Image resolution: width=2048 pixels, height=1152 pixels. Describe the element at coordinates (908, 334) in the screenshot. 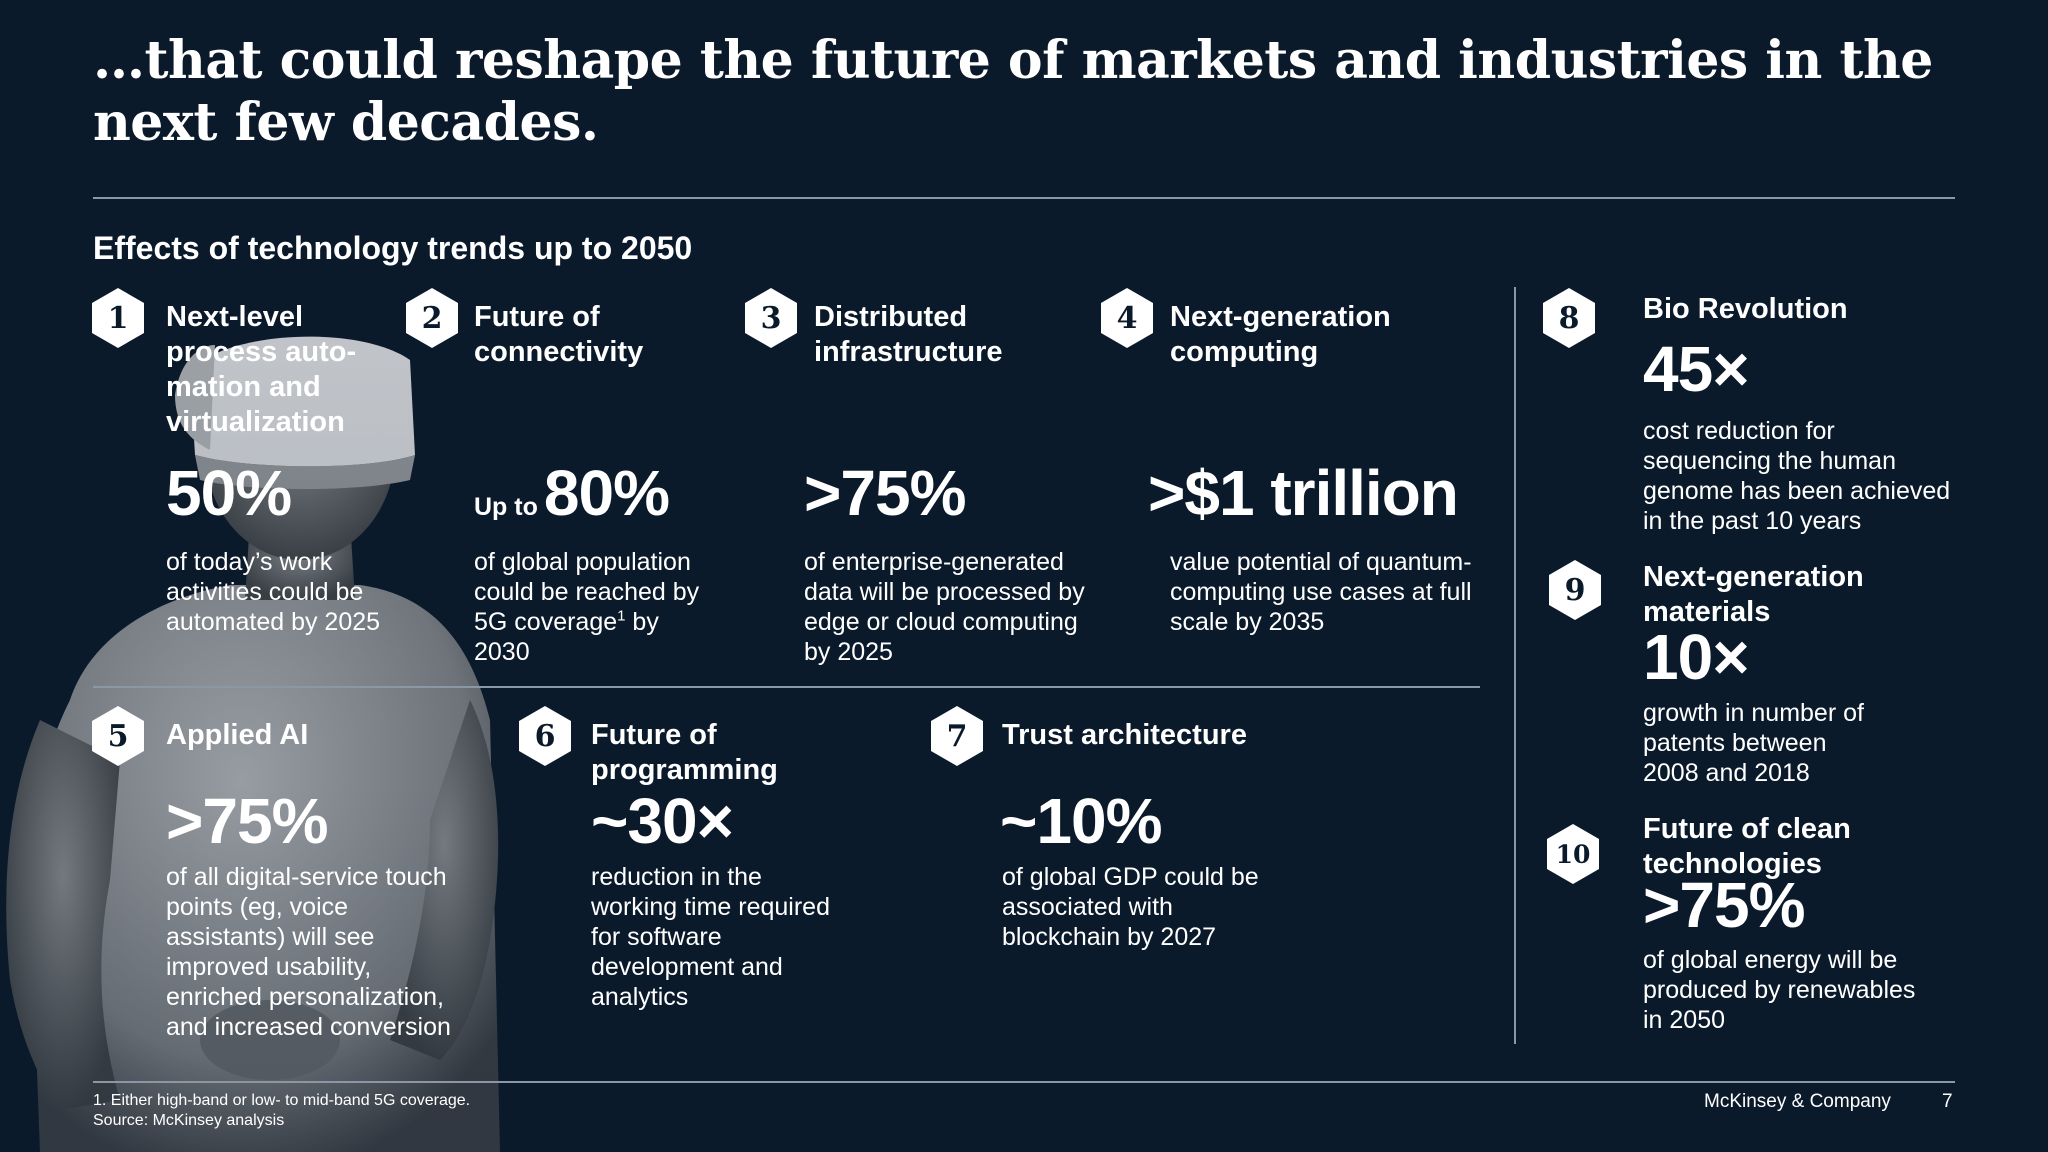

I see `trend-3-heading: Distributed infrastructure` at that location.